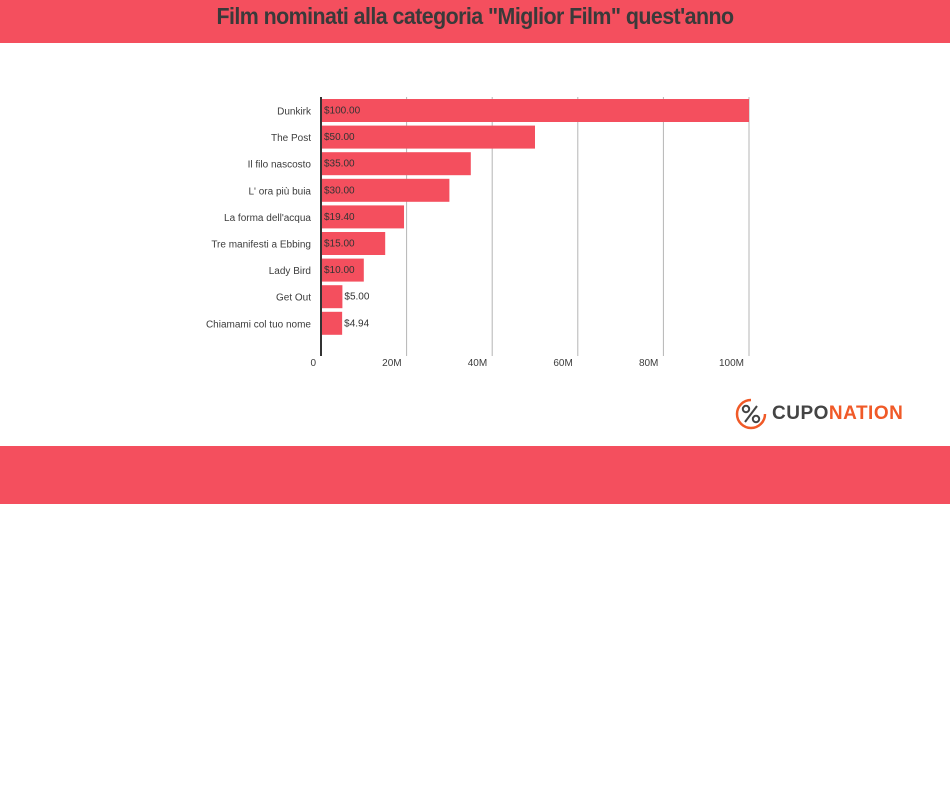  What do you see at coordinates (339, 164) in the screenshot?
I see `data-label: $35.00` at bounding box center [339, 164].